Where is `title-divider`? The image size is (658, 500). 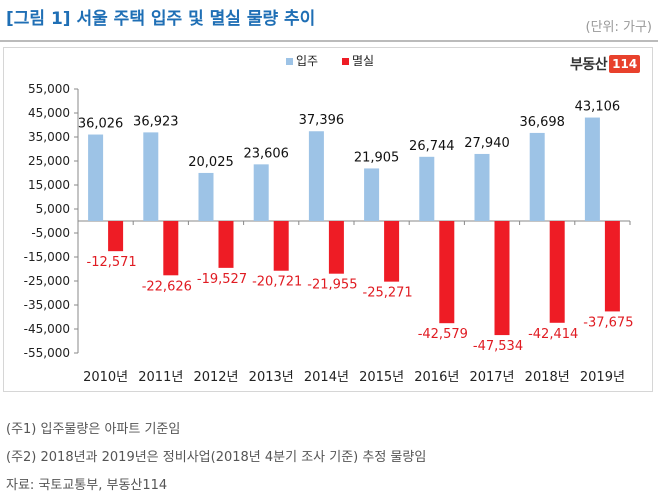
title-divider is located at coordinates (329, 41).